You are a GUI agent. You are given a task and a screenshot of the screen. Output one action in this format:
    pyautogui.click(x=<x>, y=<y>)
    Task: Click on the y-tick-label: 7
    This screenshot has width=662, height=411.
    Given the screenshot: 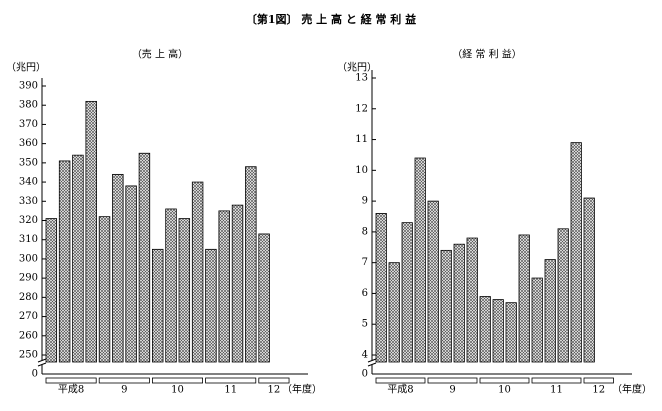 What is the action you would take?
    pyautogui.click(x=365, y=262)
    